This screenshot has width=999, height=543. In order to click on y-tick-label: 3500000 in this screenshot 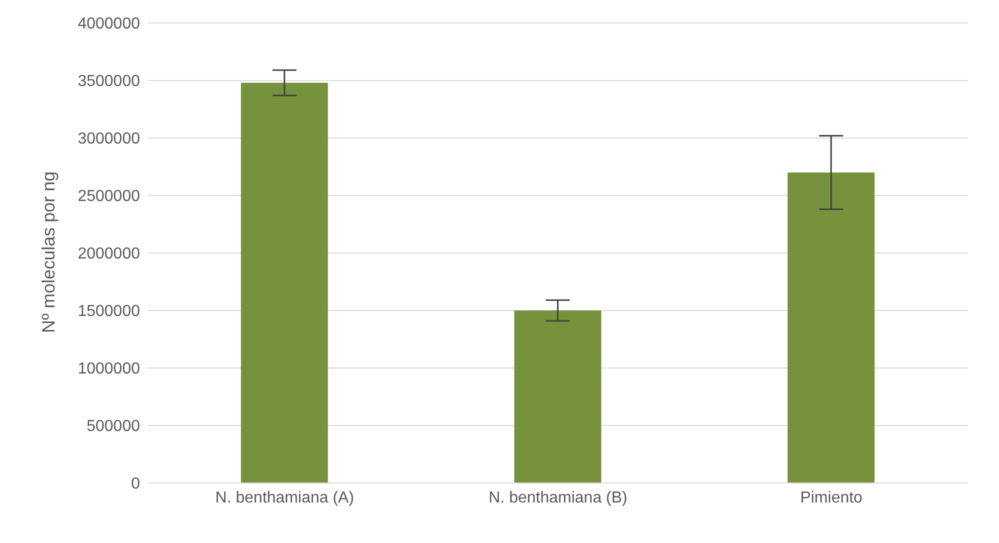, I will do `click(109, 81)`.